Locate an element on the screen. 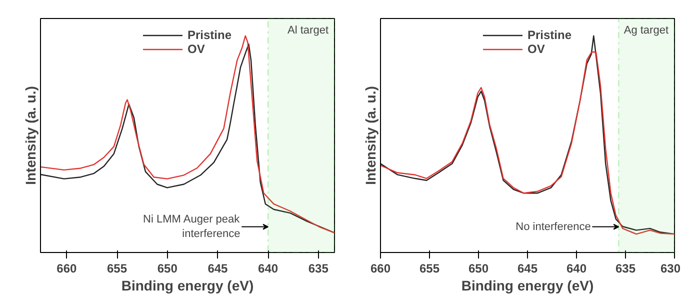  annotation: Ag target is located at coordinates (646, 30).